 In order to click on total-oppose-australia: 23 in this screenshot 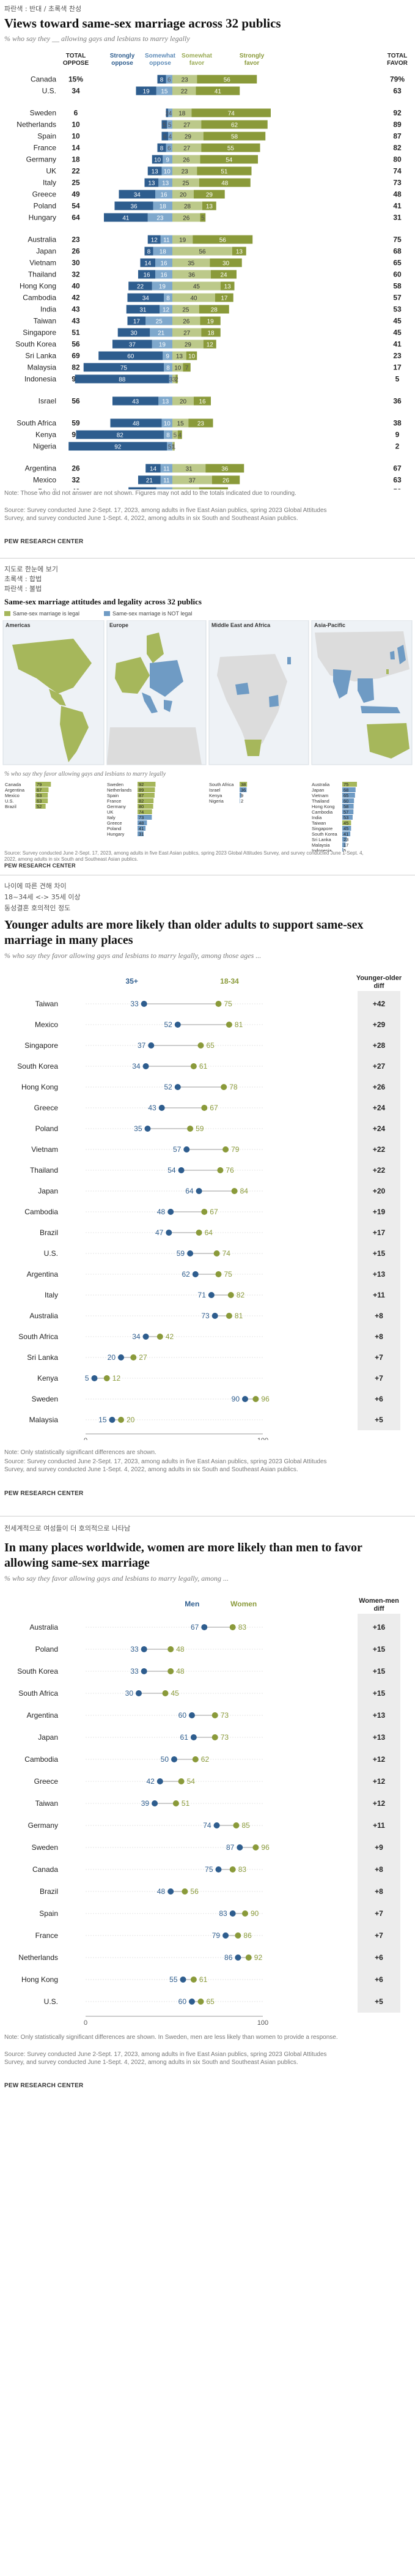, I will do `click(76, 240)`.